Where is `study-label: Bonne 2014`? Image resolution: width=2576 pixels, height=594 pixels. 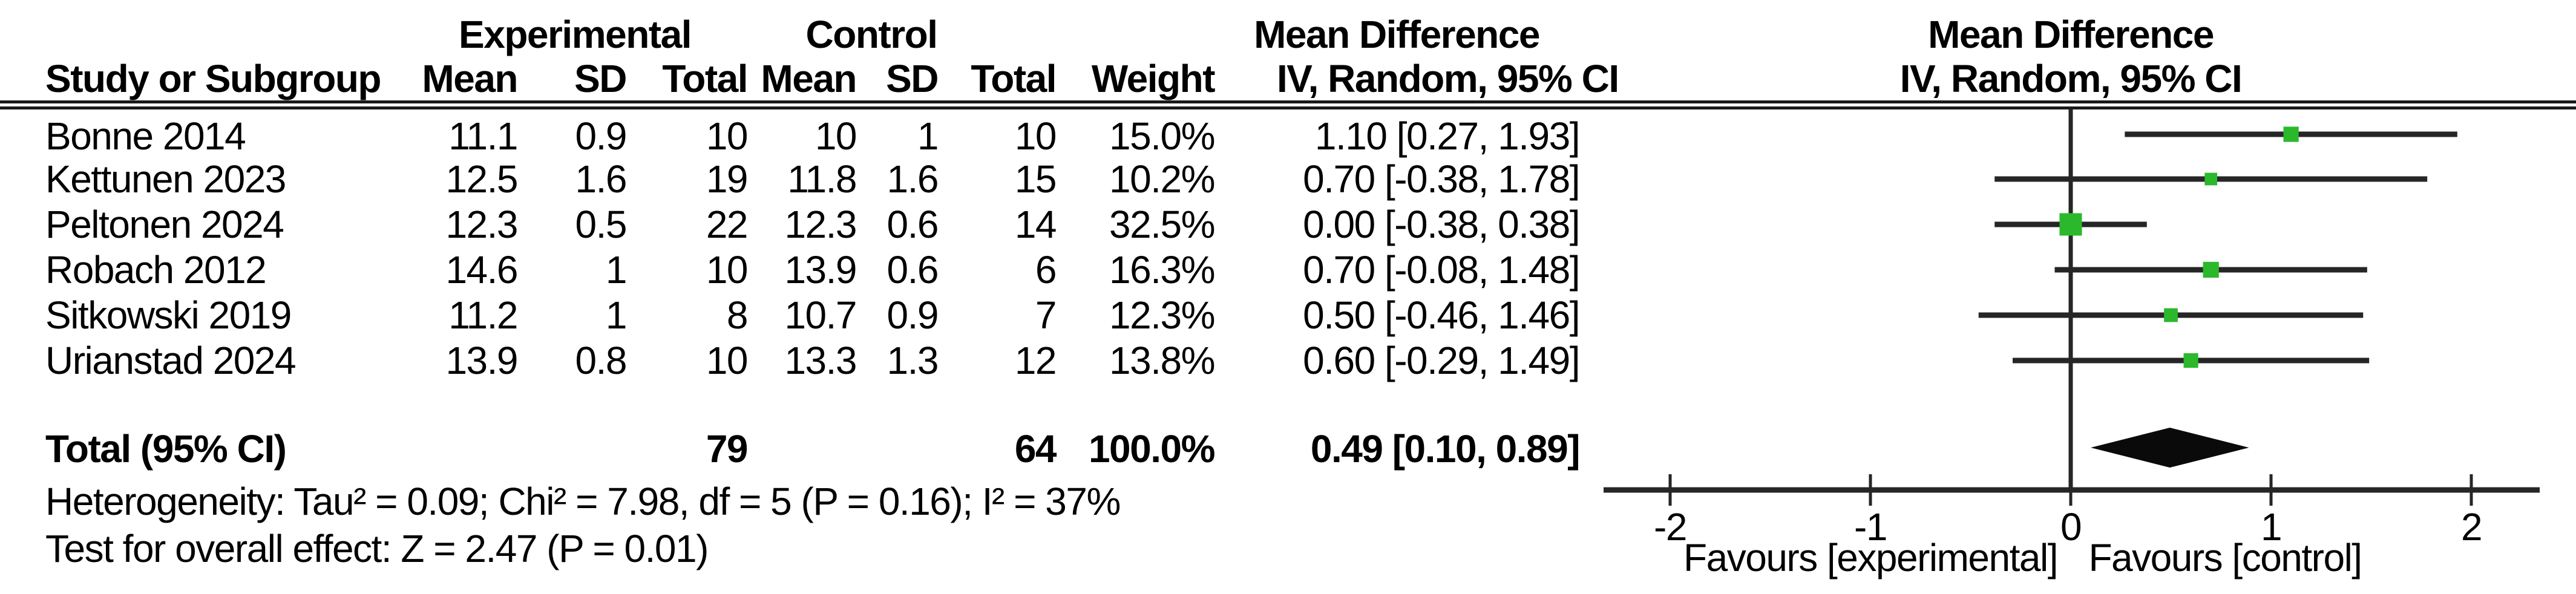 study-label: Bonne 2014 is located at coordinates (145, 136).